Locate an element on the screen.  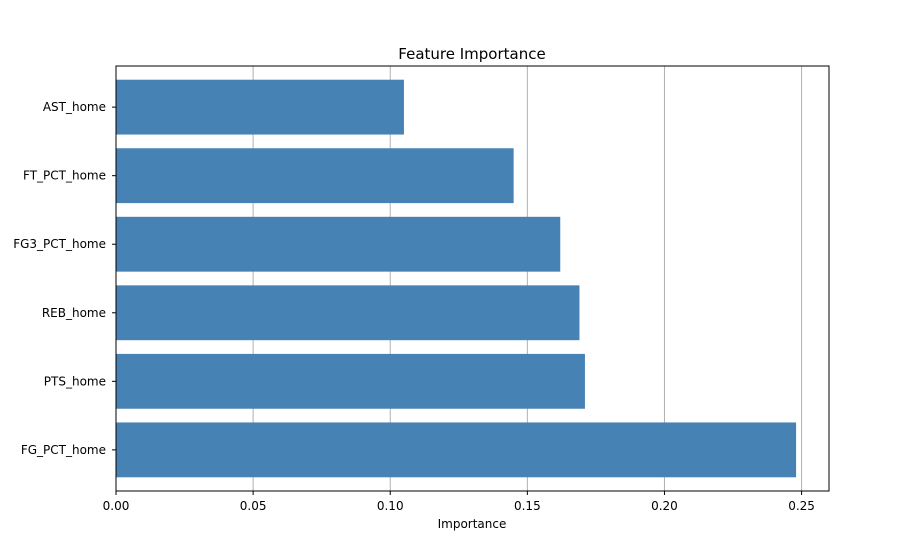
y-tick-label: FG_PCT_home is located at coordinates (63, 450).